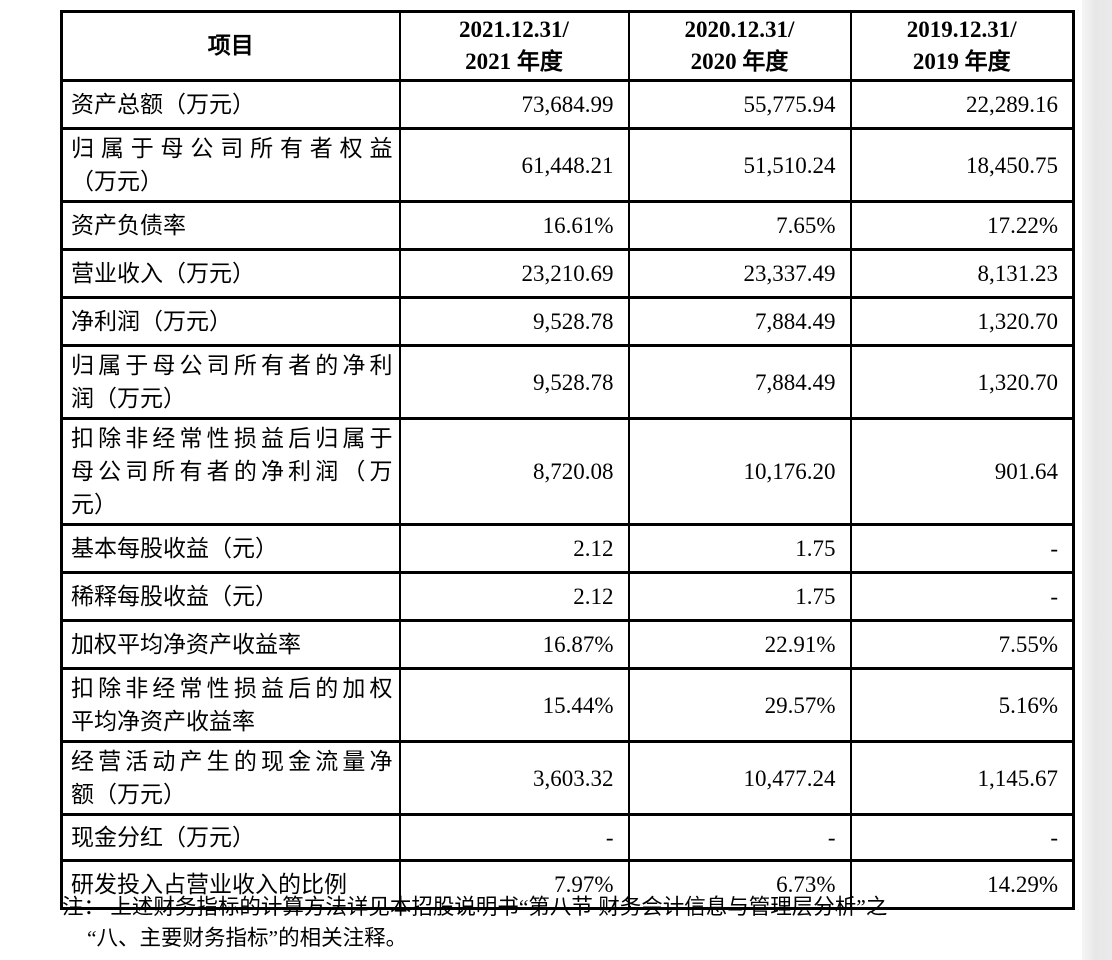  What do you see at coordinates (230, 165) in the screenshot?
I see `item-label: 归属于母公司所有者权益 （万元）` at bounding box center [230, 165].